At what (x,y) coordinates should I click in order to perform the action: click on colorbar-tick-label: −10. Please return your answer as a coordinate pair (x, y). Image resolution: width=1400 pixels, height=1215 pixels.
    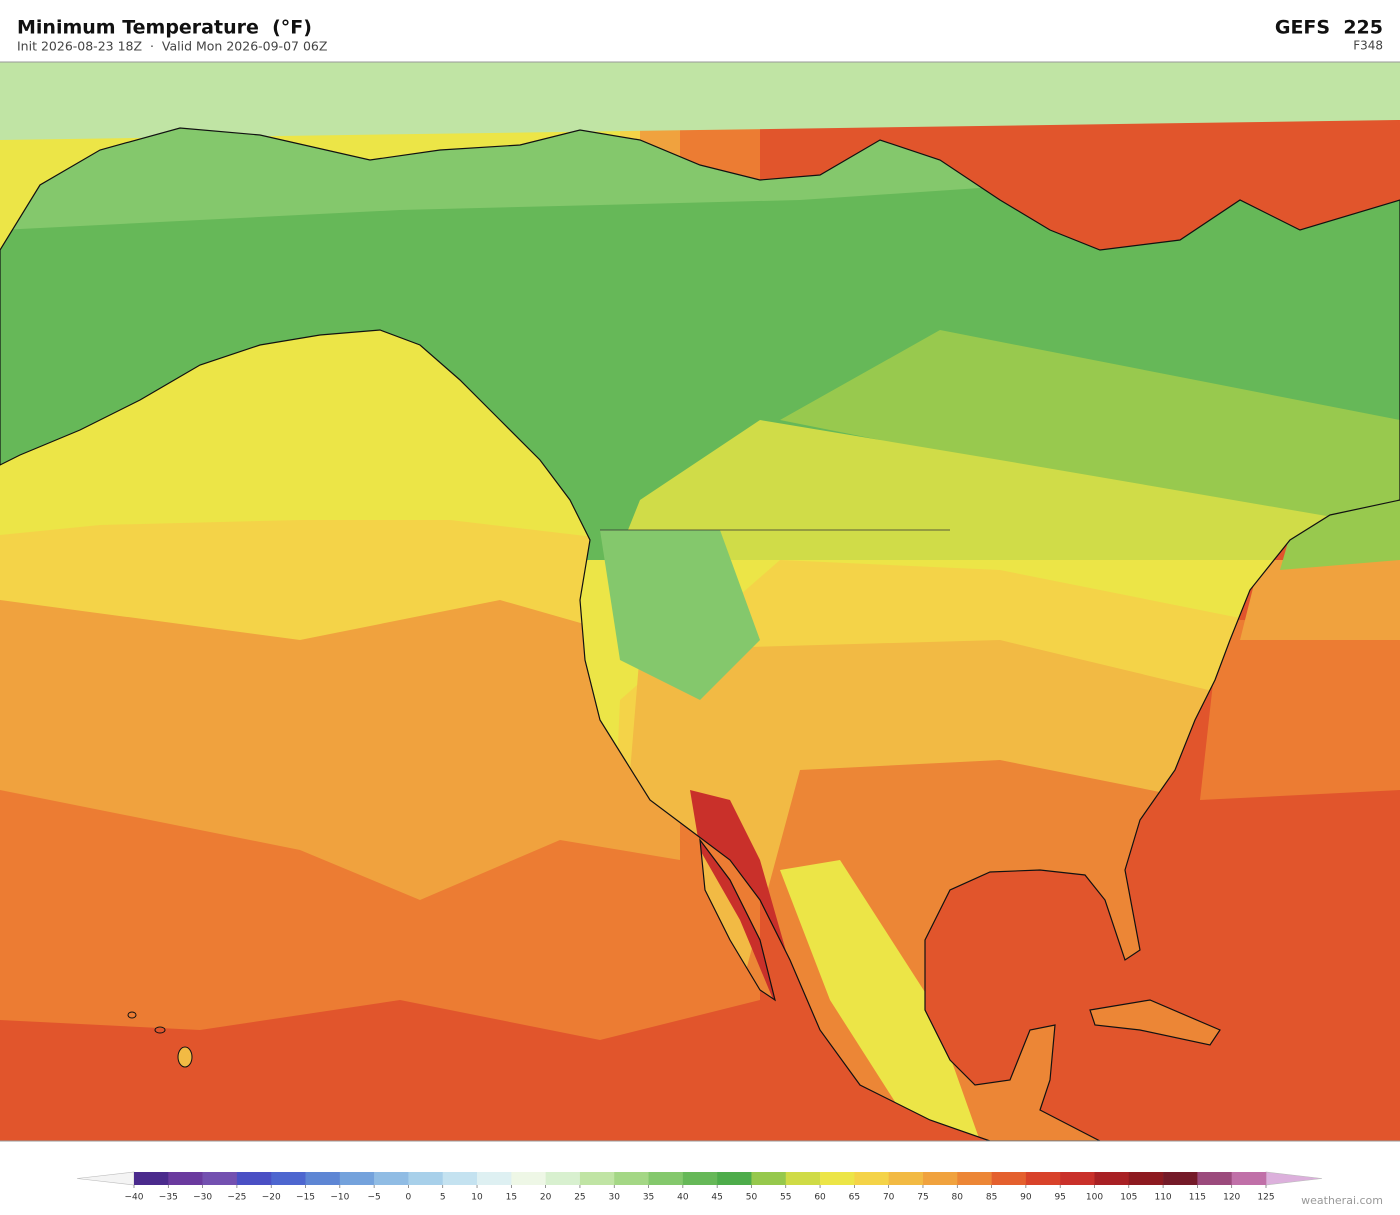
    Looking at the image, I should click on (339, 1198).